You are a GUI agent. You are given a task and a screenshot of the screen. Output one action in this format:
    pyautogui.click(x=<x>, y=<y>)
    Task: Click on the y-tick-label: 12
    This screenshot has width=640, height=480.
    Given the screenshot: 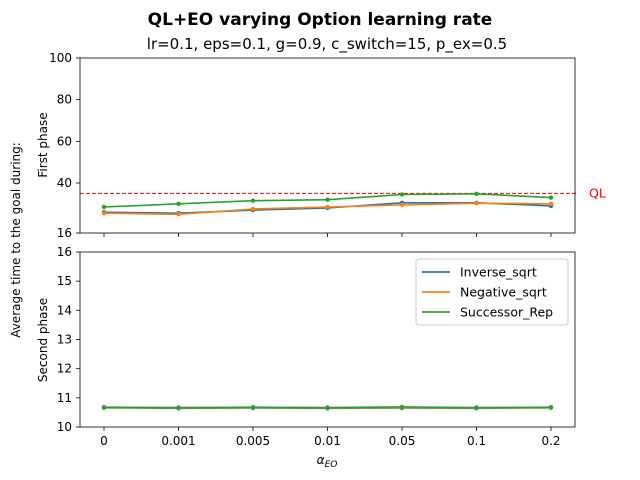 What is the action you would take?
    pyautogui.click(x=64, y=369)
    